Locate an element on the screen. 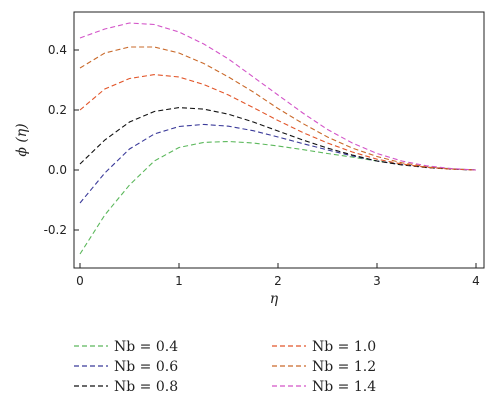 The image size is (500, 408). x-axis-ticks: 0 1 2 3 4 is located at coordinates (278, 275).